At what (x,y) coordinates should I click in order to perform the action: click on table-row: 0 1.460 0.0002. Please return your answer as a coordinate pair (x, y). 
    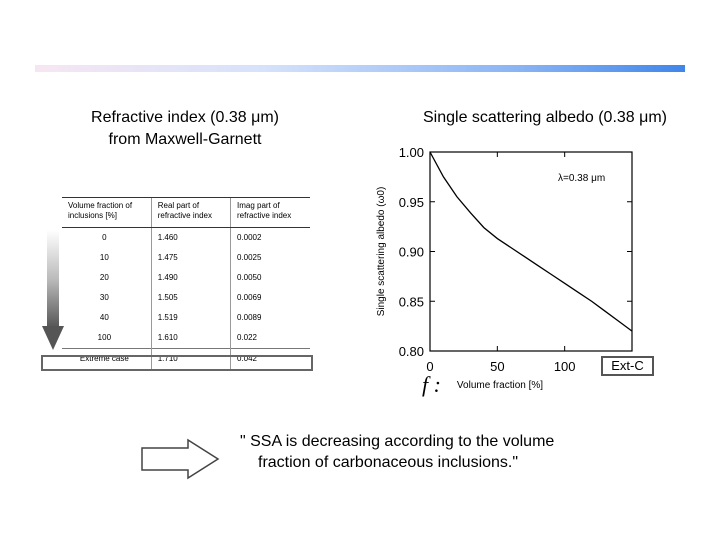
    Looking at the image, I should click on (186, 237).